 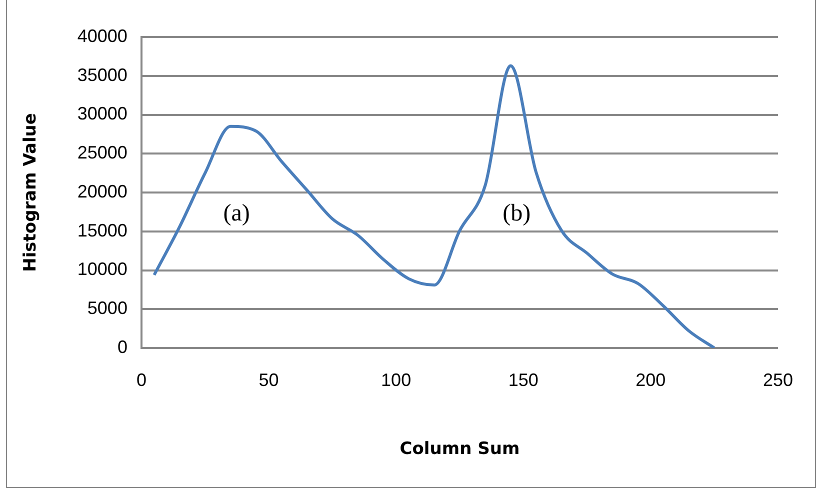 What do you see at coordinates (141, 380) in the screenshot?
I see `x-tick-label: 0` at bounding box center [141, 380].